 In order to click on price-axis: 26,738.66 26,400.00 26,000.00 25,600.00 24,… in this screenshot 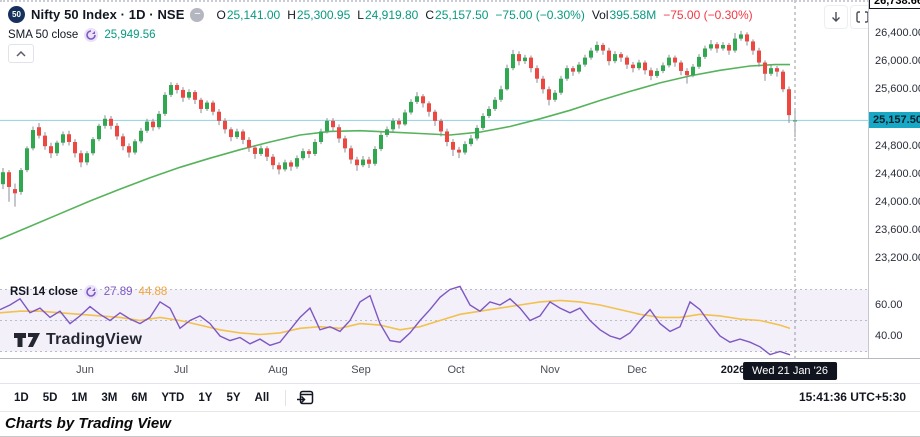, I will do `click(894, 191)`.